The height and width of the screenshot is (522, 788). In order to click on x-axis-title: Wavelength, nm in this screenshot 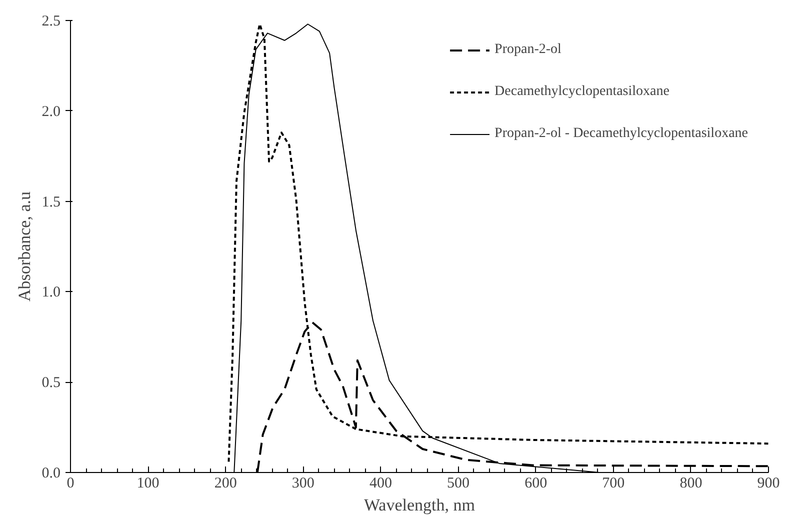, I will do `click(420, 505)`.